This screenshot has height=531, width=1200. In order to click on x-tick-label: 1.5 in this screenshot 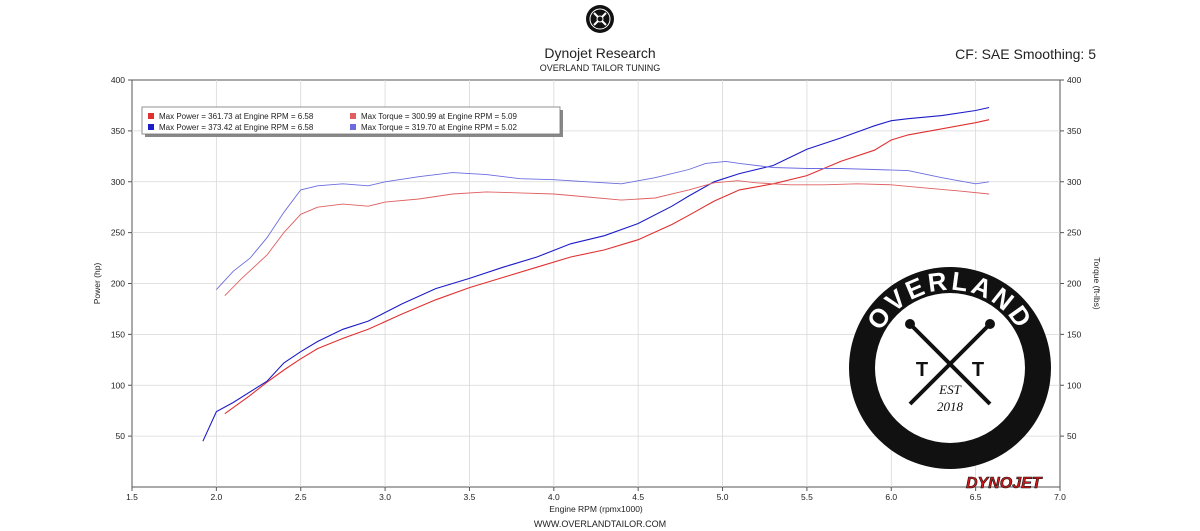, I will do `click(132, 497)`.